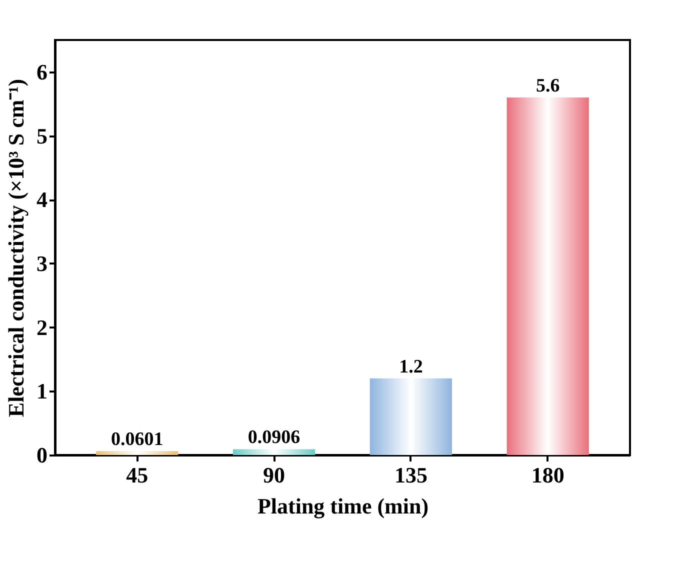 This screenshot has width=673, height=565. Describe the element at coordinates (547, 475) in the screenshot. I see `x-tick-label: 180` at that location.